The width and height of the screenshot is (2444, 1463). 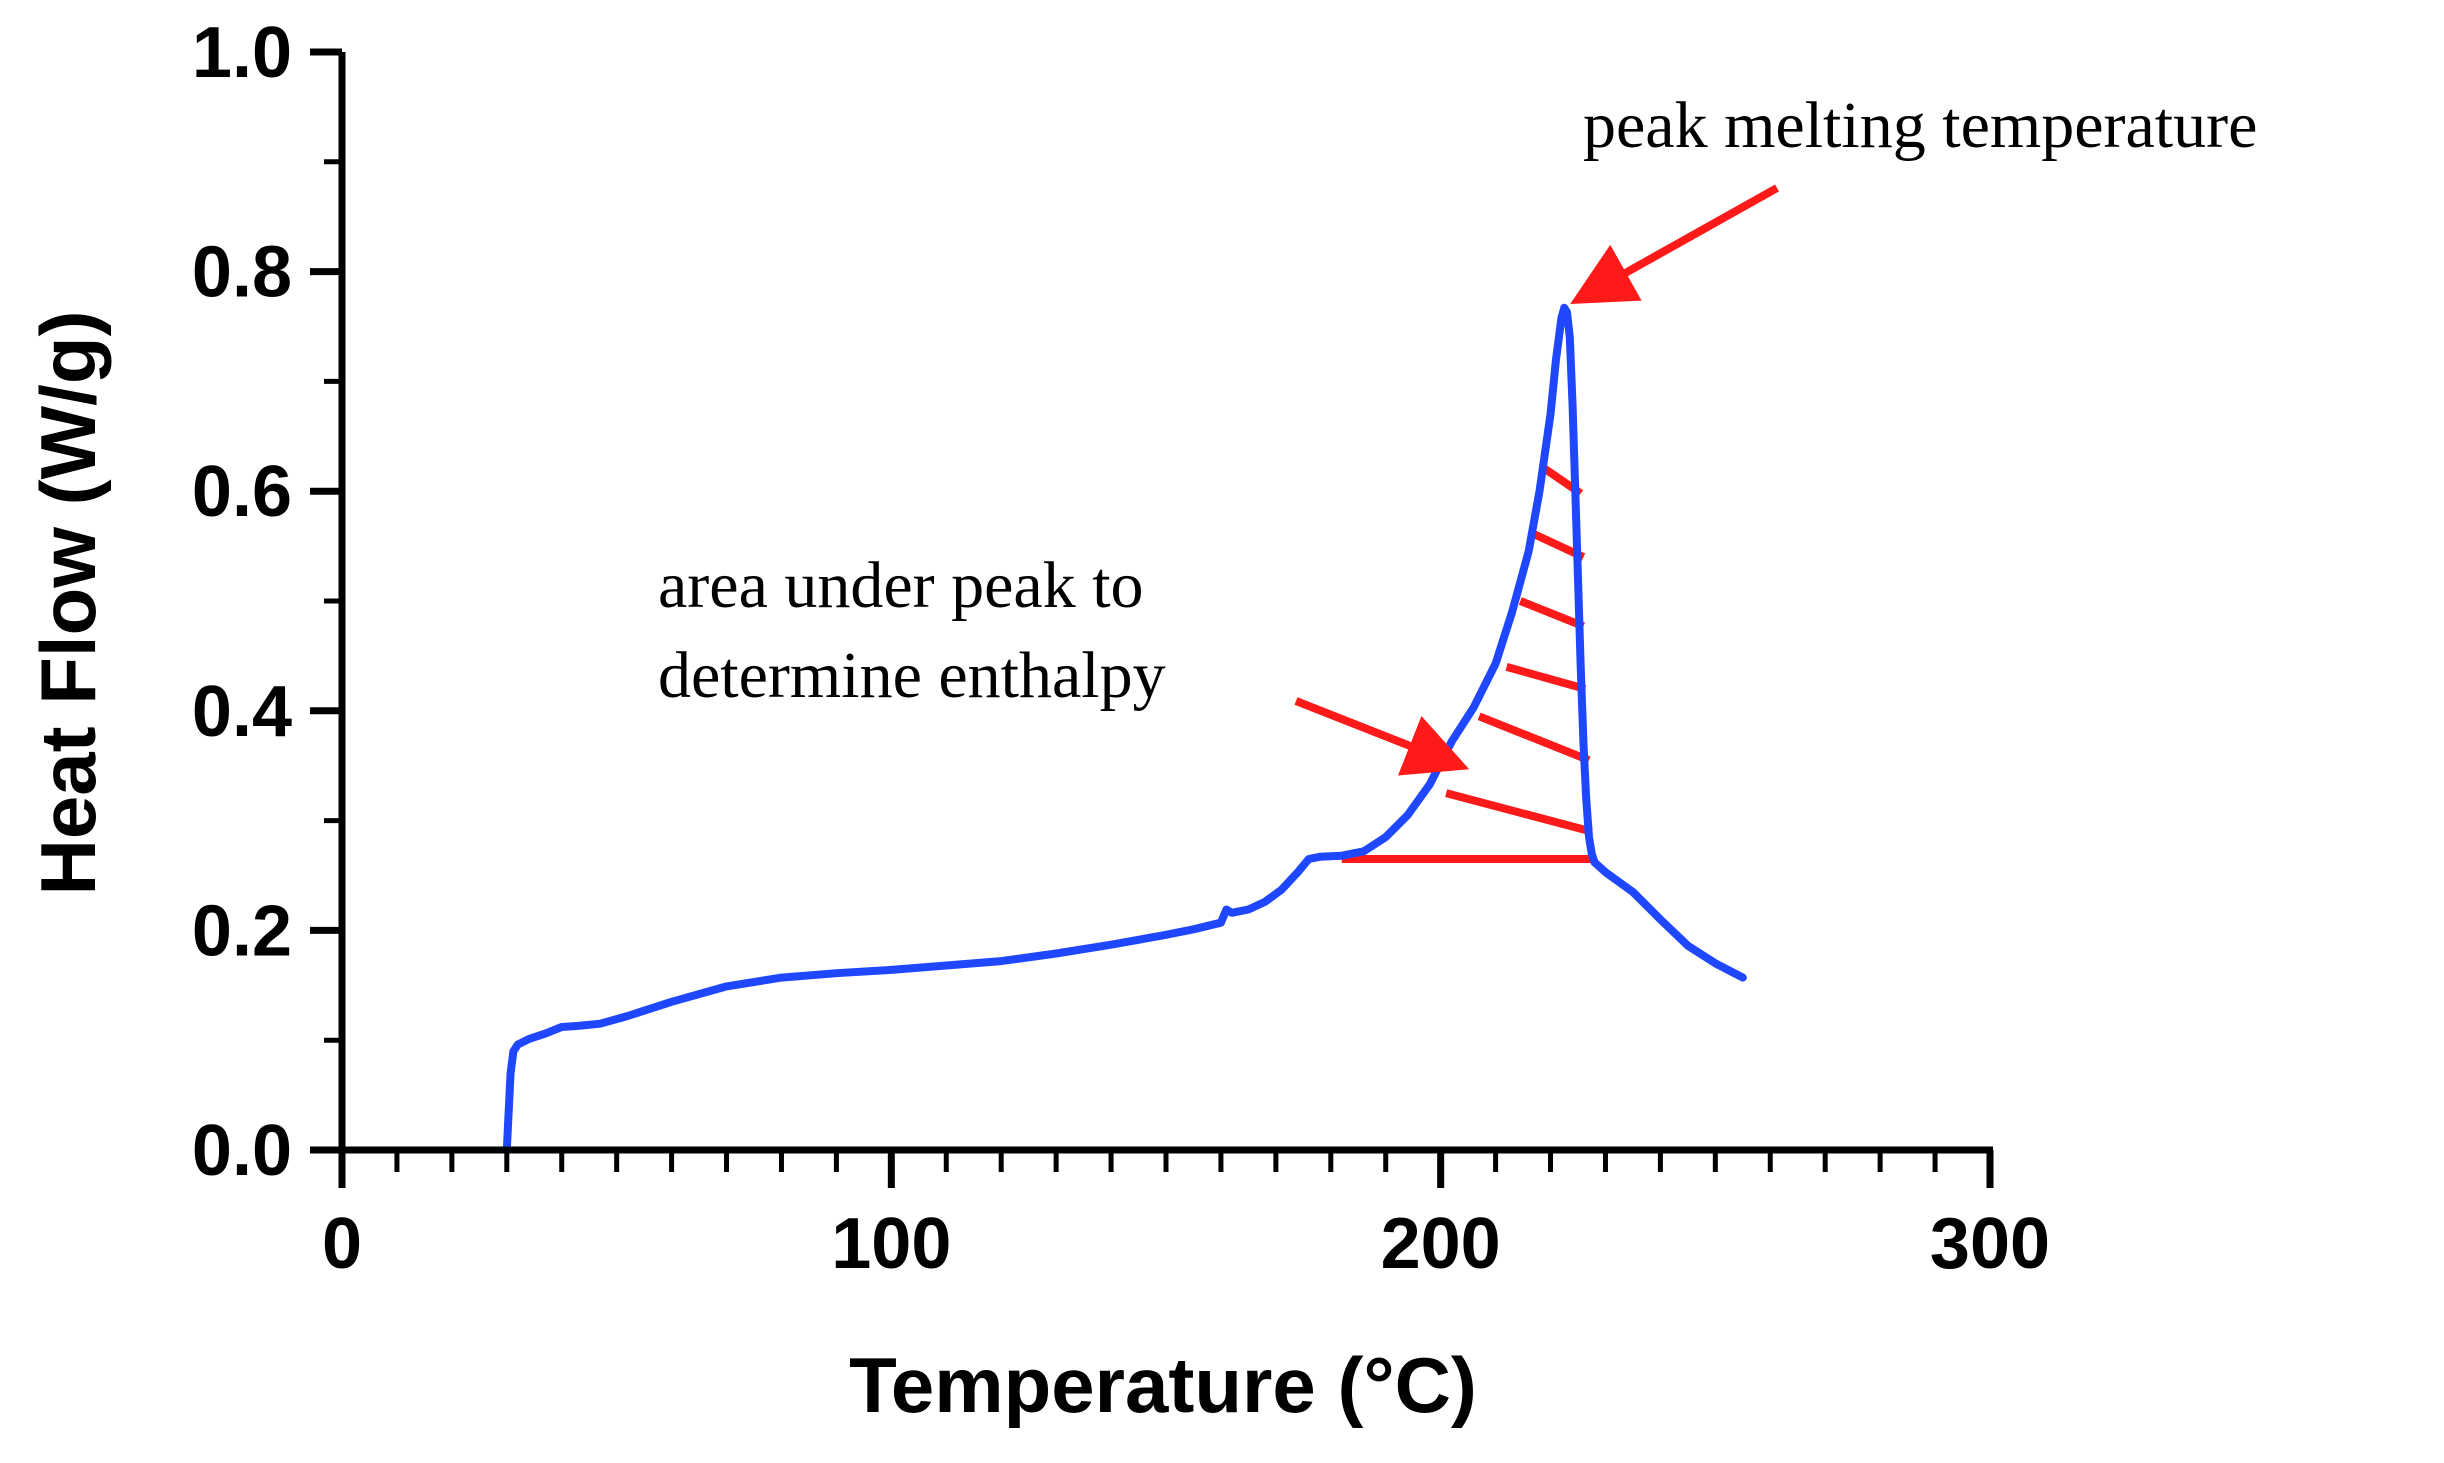 What do you see at coordinates (342, 1244) in the screenshot?
I see `x-tick-label: 0` at bounding box center [342, 1244].